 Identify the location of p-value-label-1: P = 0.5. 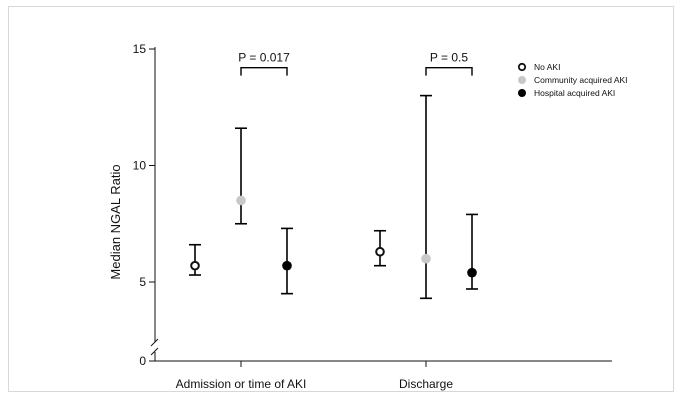
(449, 58).